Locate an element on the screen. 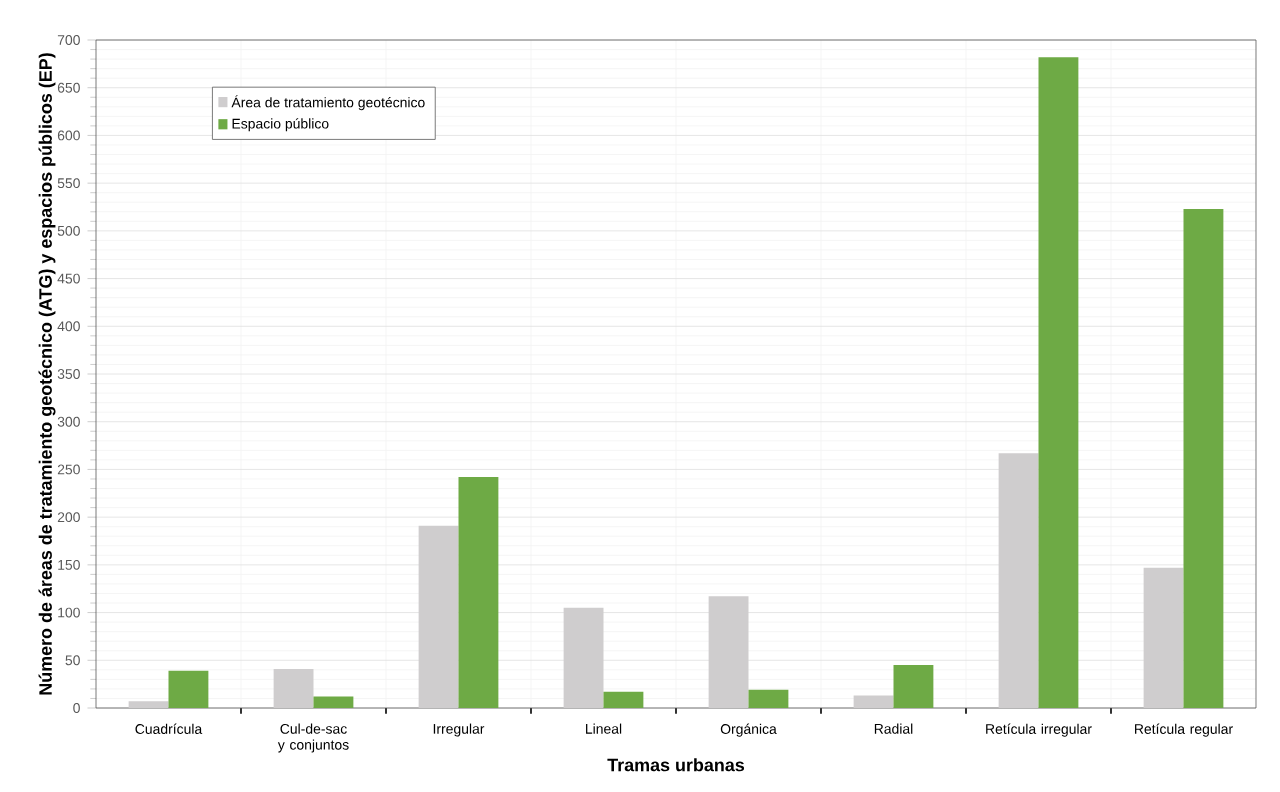  x-axis-title: Tramas urbanas is located at coordinates (676, 765).